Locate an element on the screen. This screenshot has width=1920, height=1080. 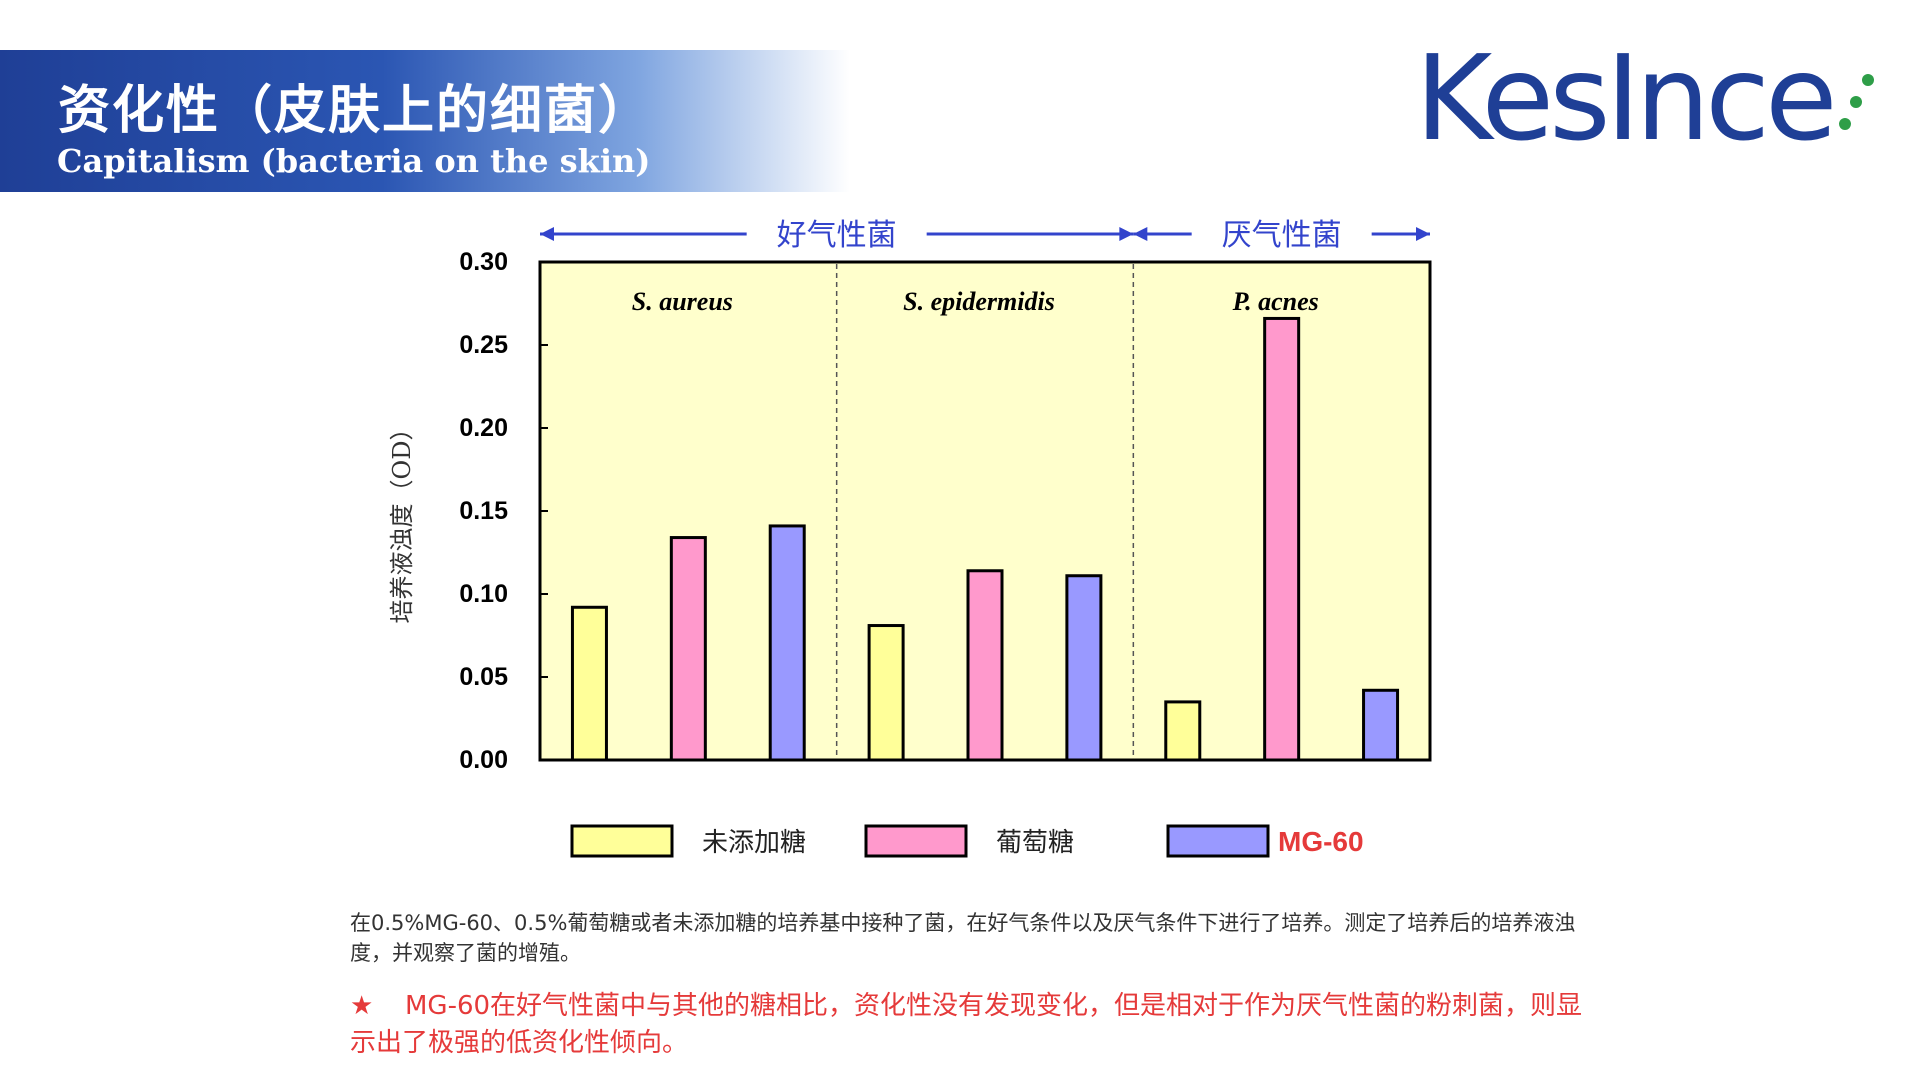
page-title: 资化性（皮肤上的细菌） is located at coordinates (355, 111).